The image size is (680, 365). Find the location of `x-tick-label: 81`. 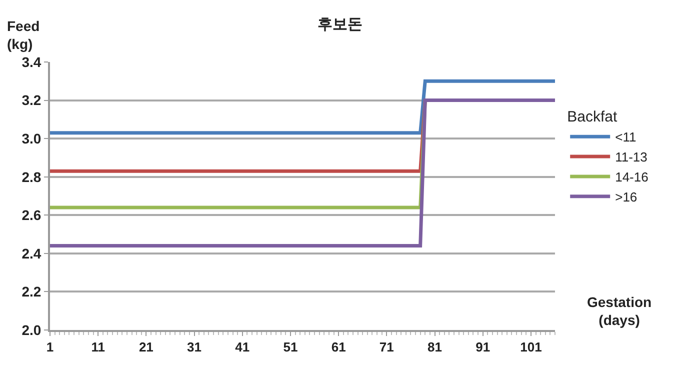

x-tick-label: 81 is located at coordinates (435, 347).